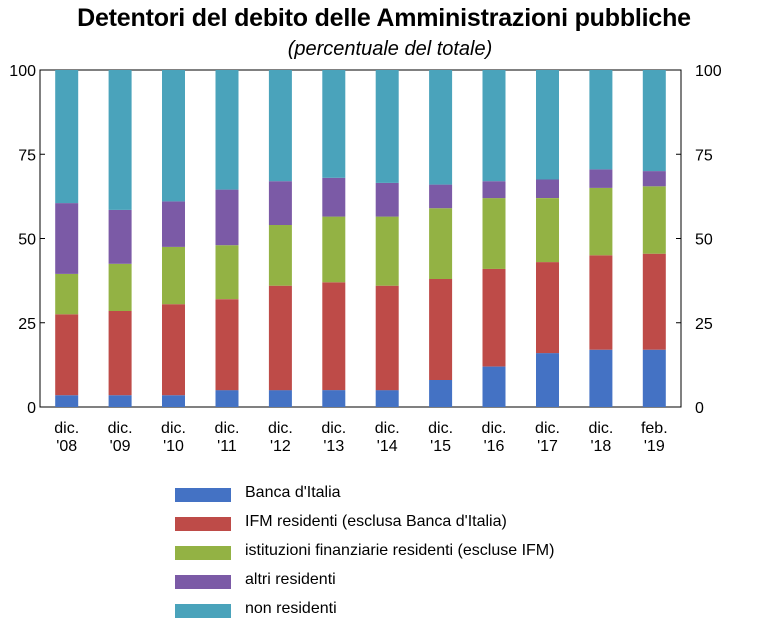 This screenshot has width=768, height=641. I want to click on x-tick-label: '14, so click(387, 446).